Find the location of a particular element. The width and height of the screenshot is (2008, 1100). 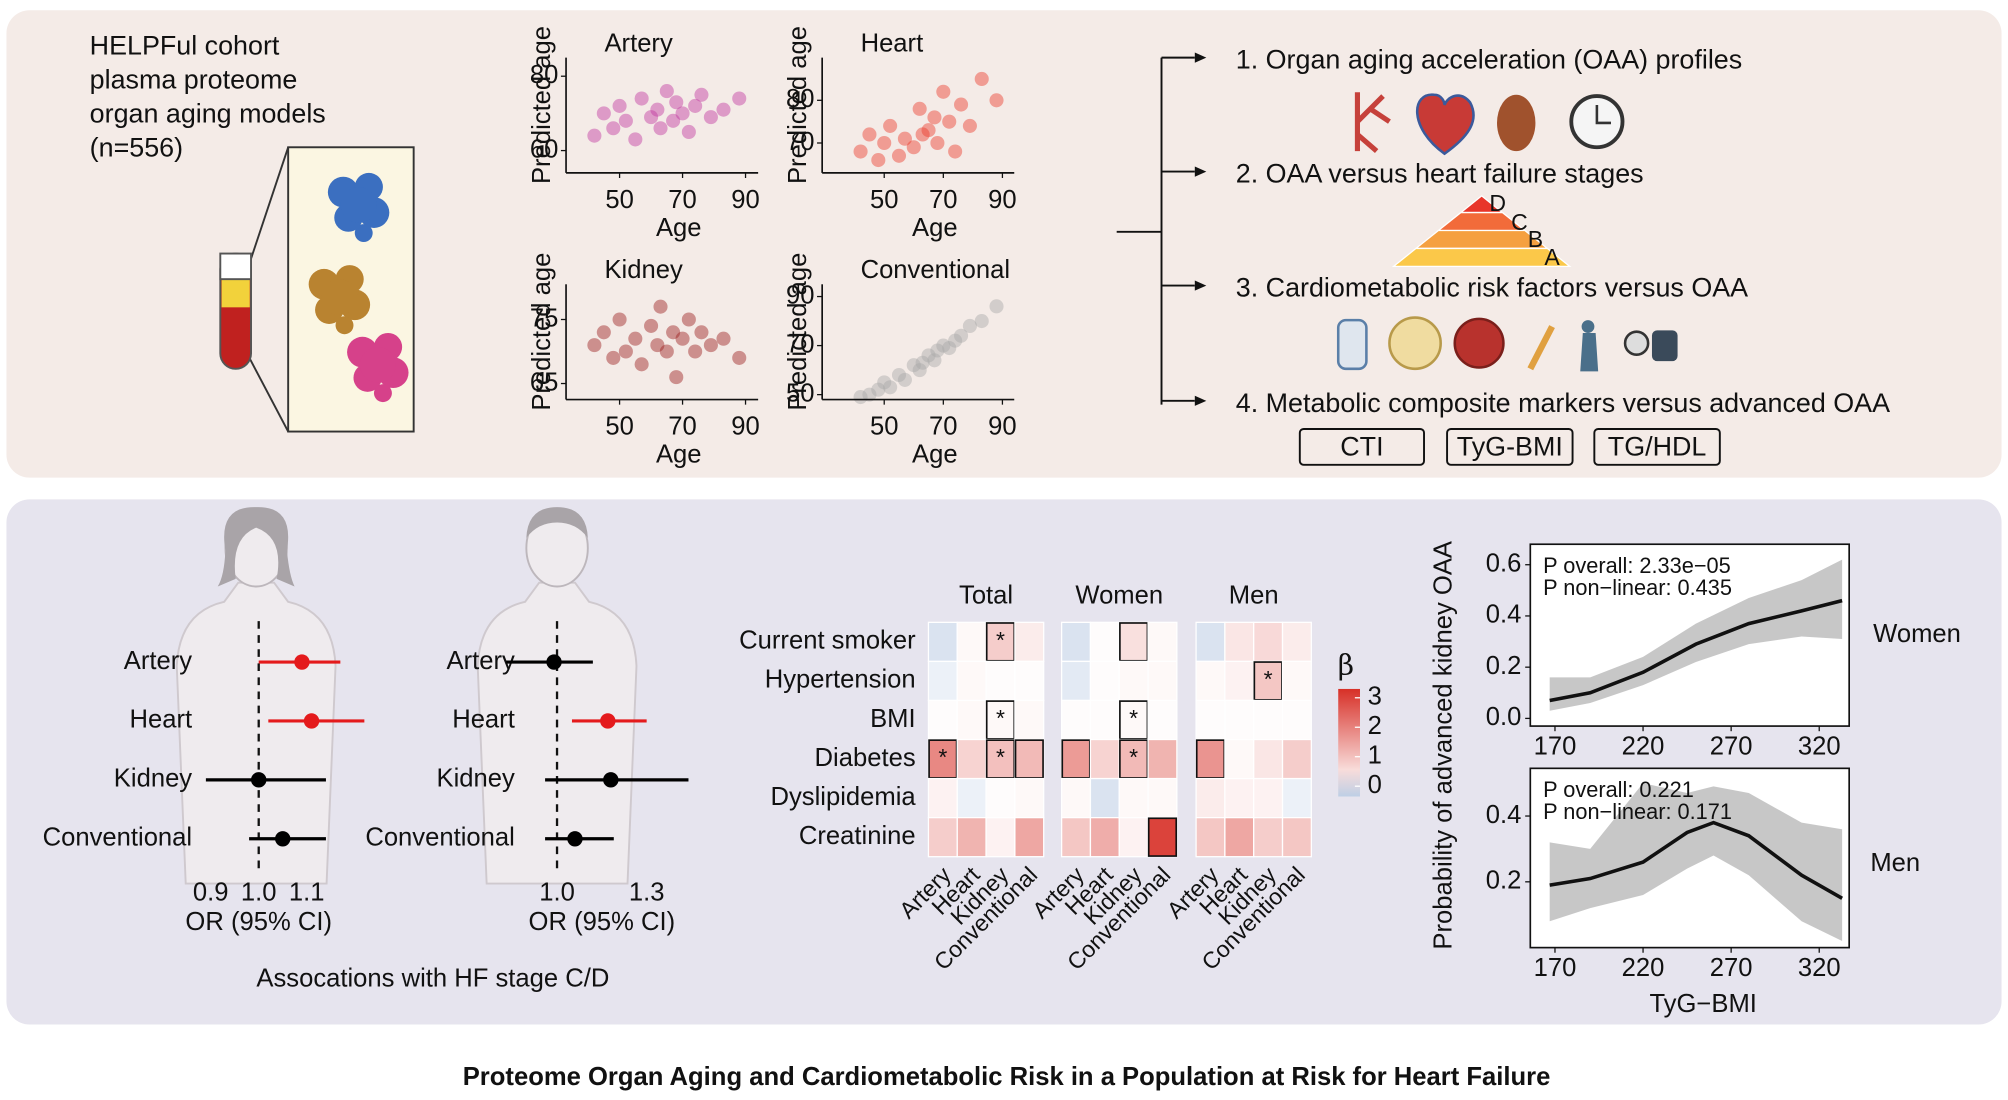

y-tick-label: 65 is located at coordinates (544, 382).